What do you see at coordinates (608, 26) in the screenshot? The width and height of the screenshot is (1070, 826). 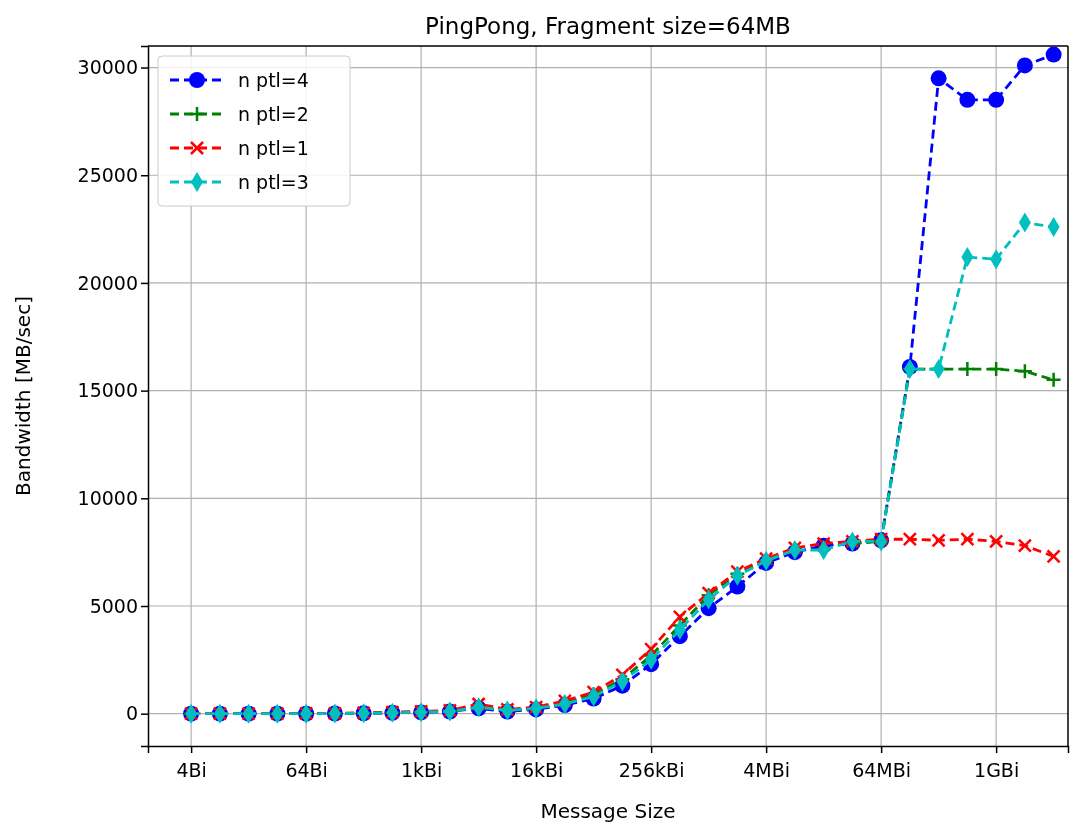 I see `chart-title: PingPong, Fragment size=64MB` at bounding box center [608, 26].